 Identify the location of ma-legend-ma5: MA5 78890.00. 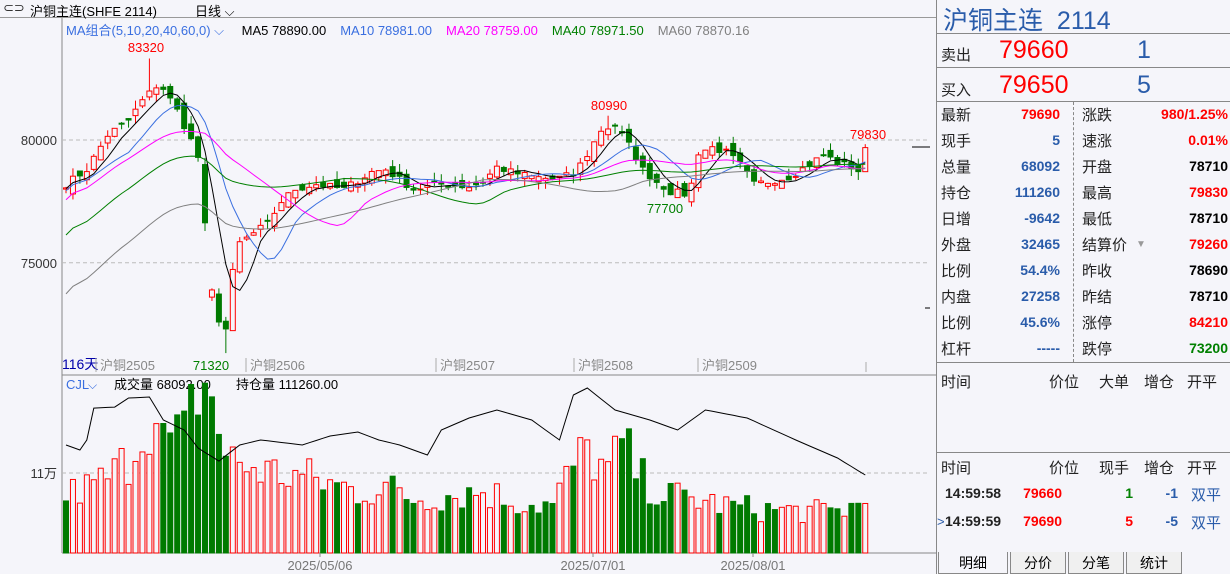
(284, 30).